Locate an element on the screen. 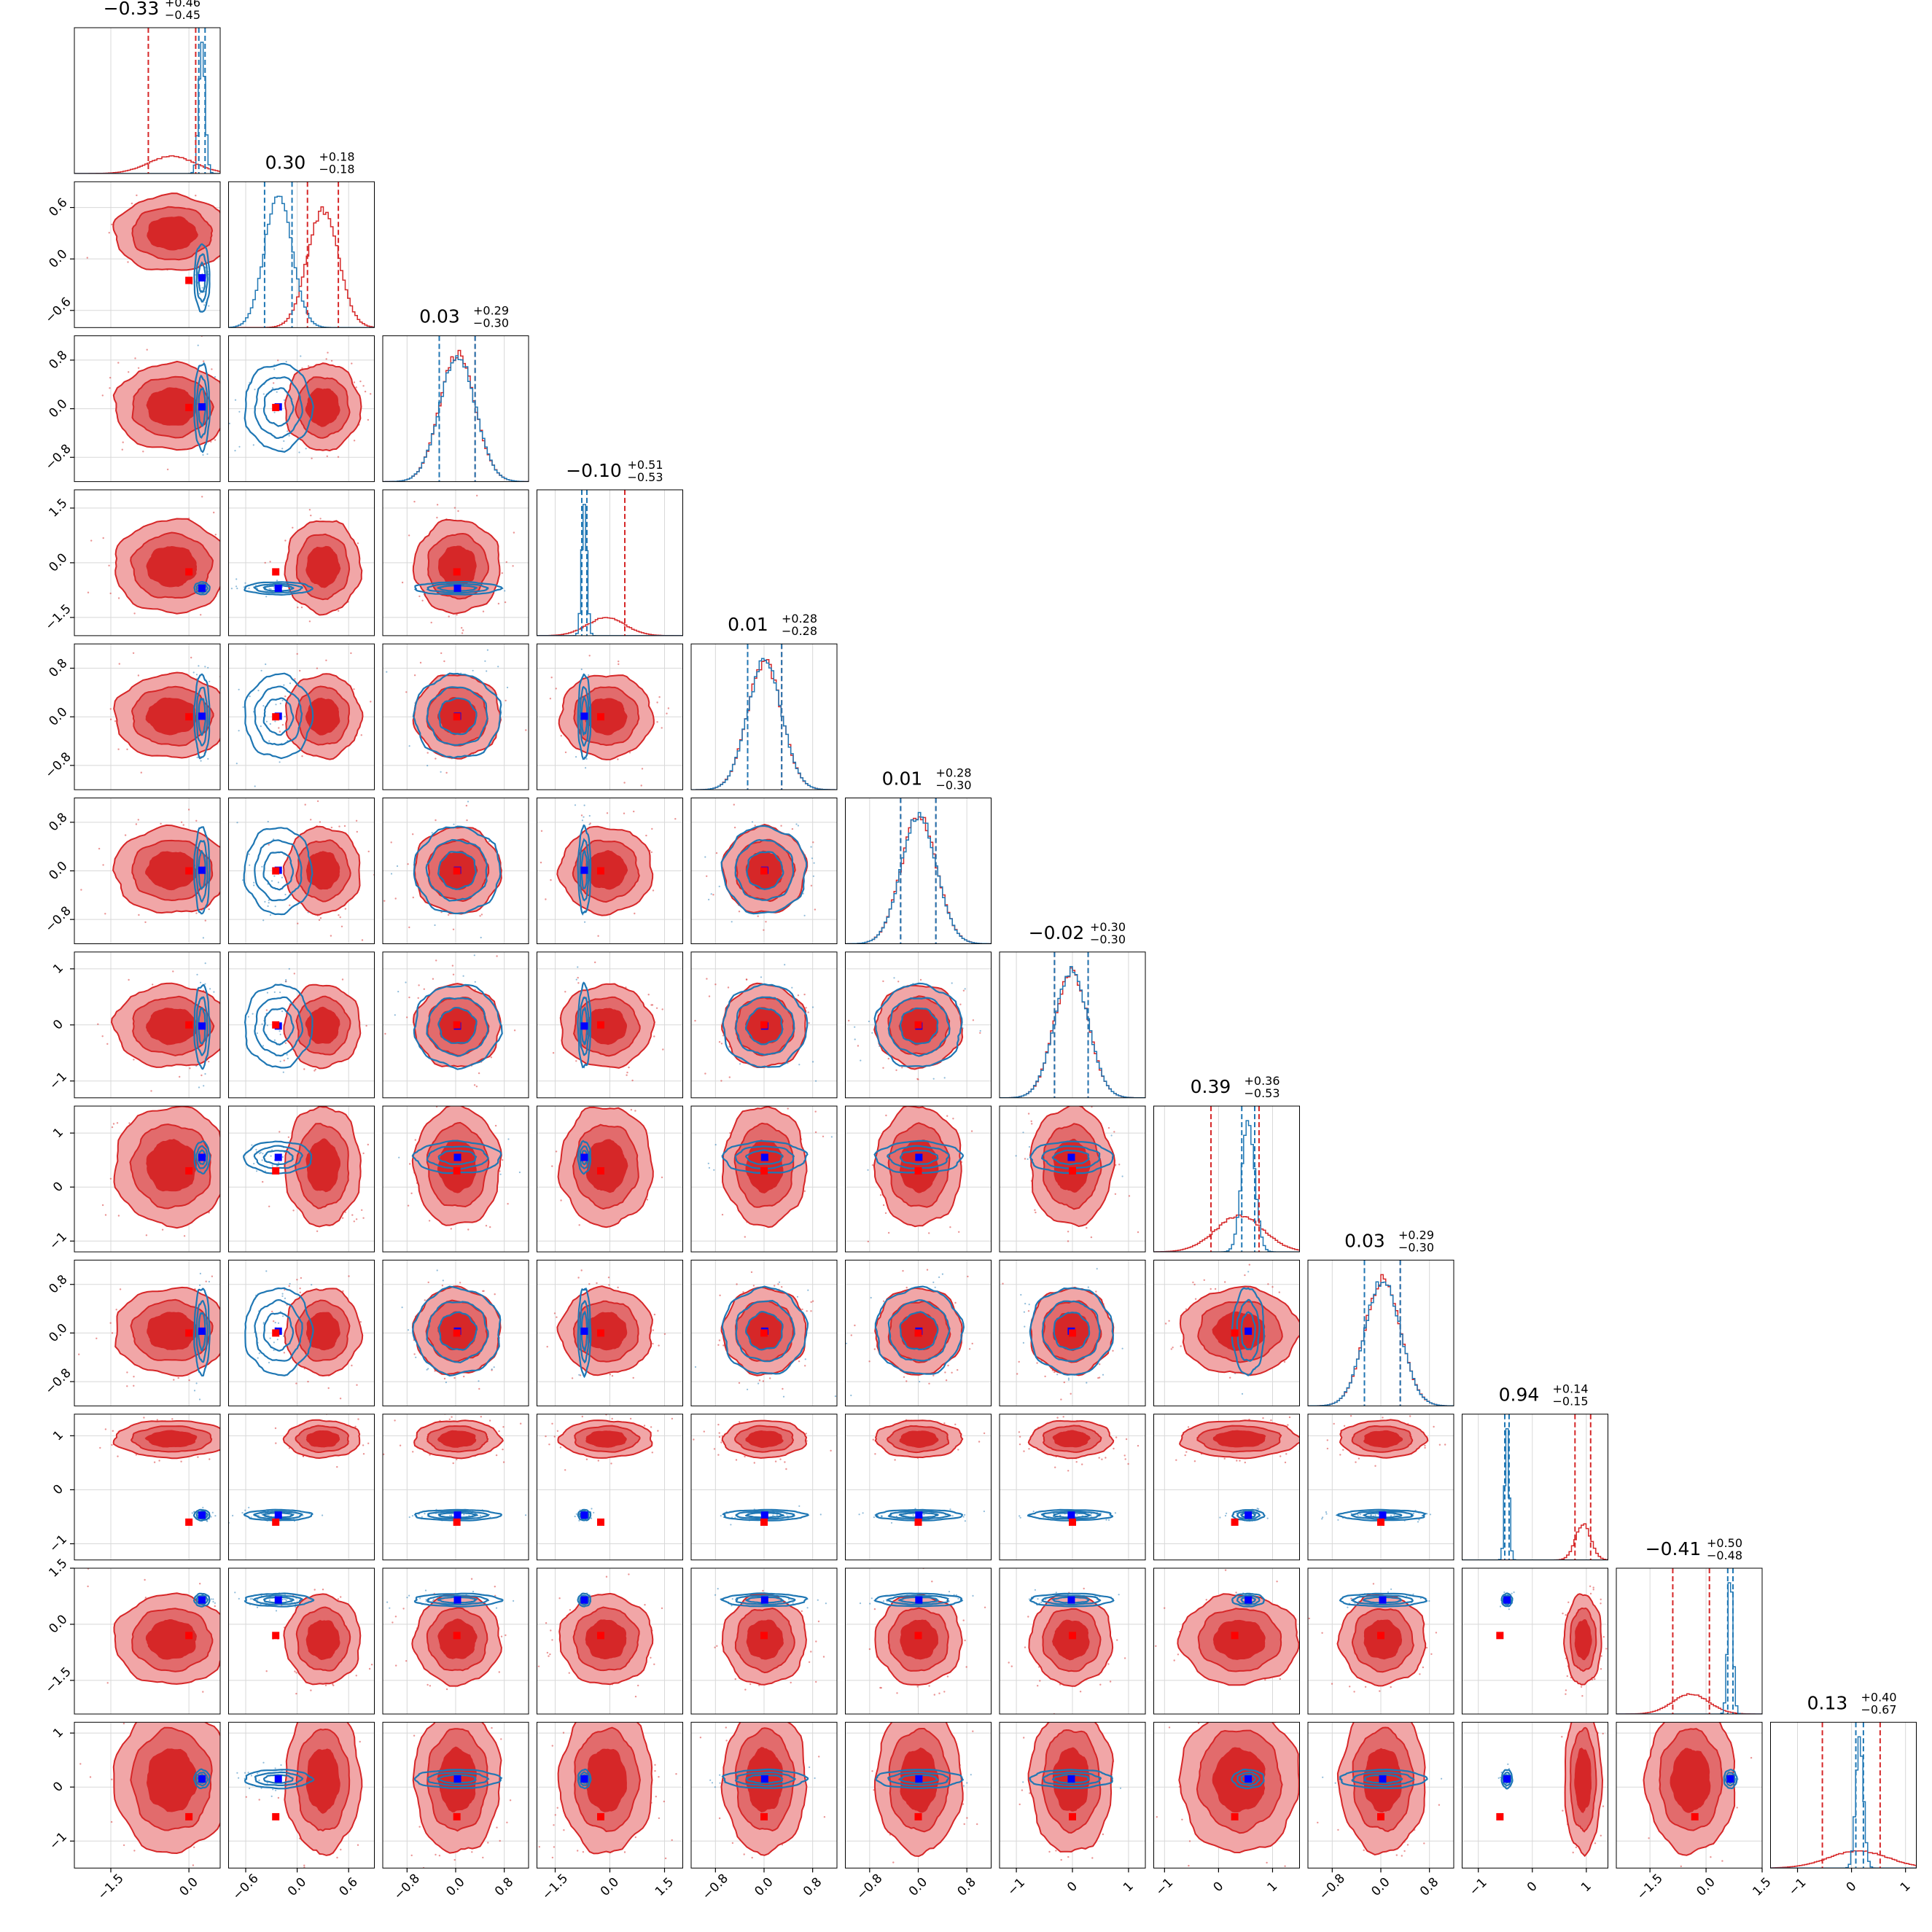 This screenshot has width=1932, height=1932. panel-title-plus: +0.46 is located at coordinates (182, 4).